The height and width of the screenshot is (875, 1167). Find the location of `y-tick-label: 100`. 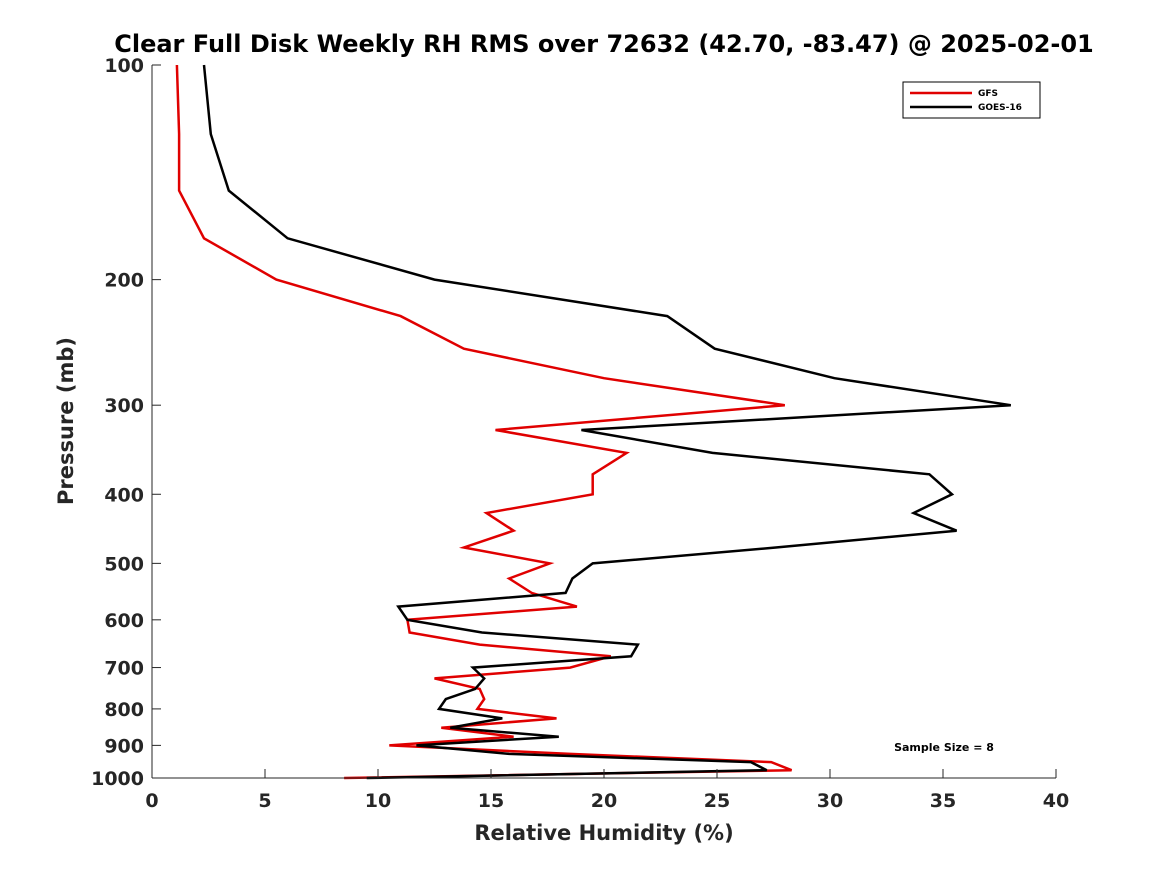

y-tick-label: 100 is located at coordinates (124, 66).